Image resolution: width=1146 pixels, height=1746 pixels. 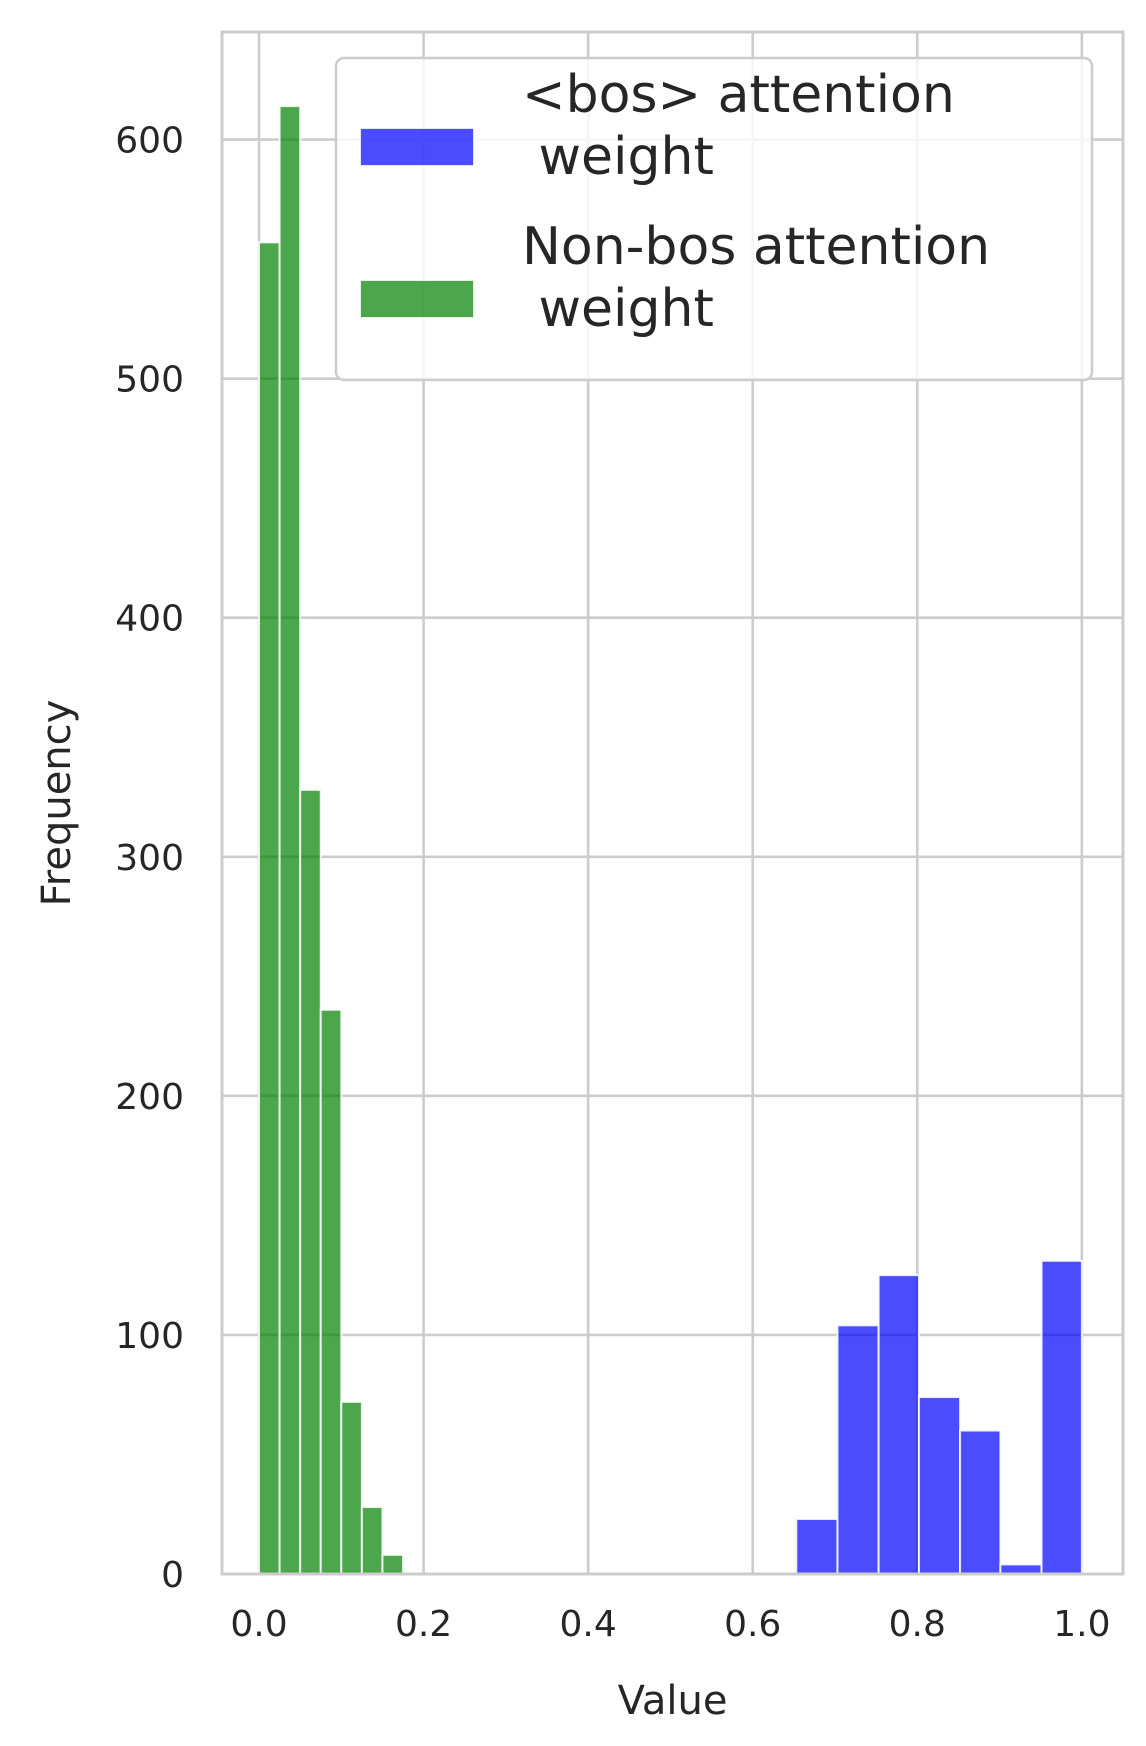 I want to click on x-tick-label-4: 0.8, so click(x=917, y=1624).